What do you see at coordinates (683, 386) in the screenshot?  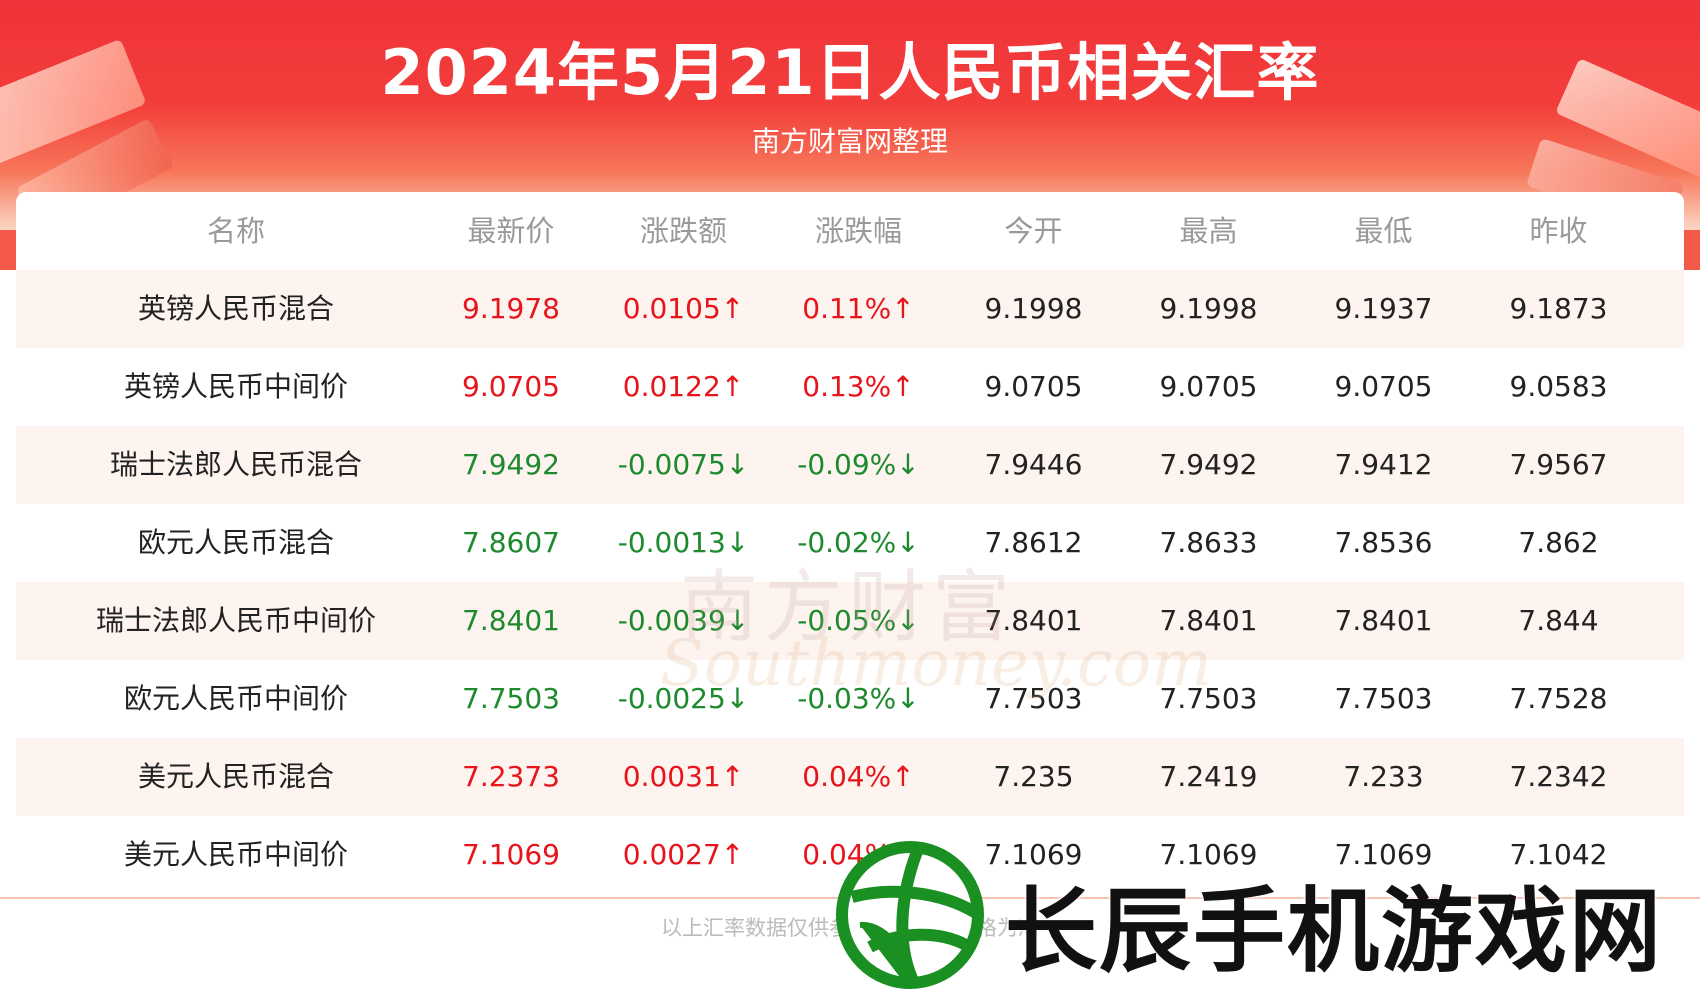 I see `row-change: 0.0122↑` at bounding box center [683, 386].